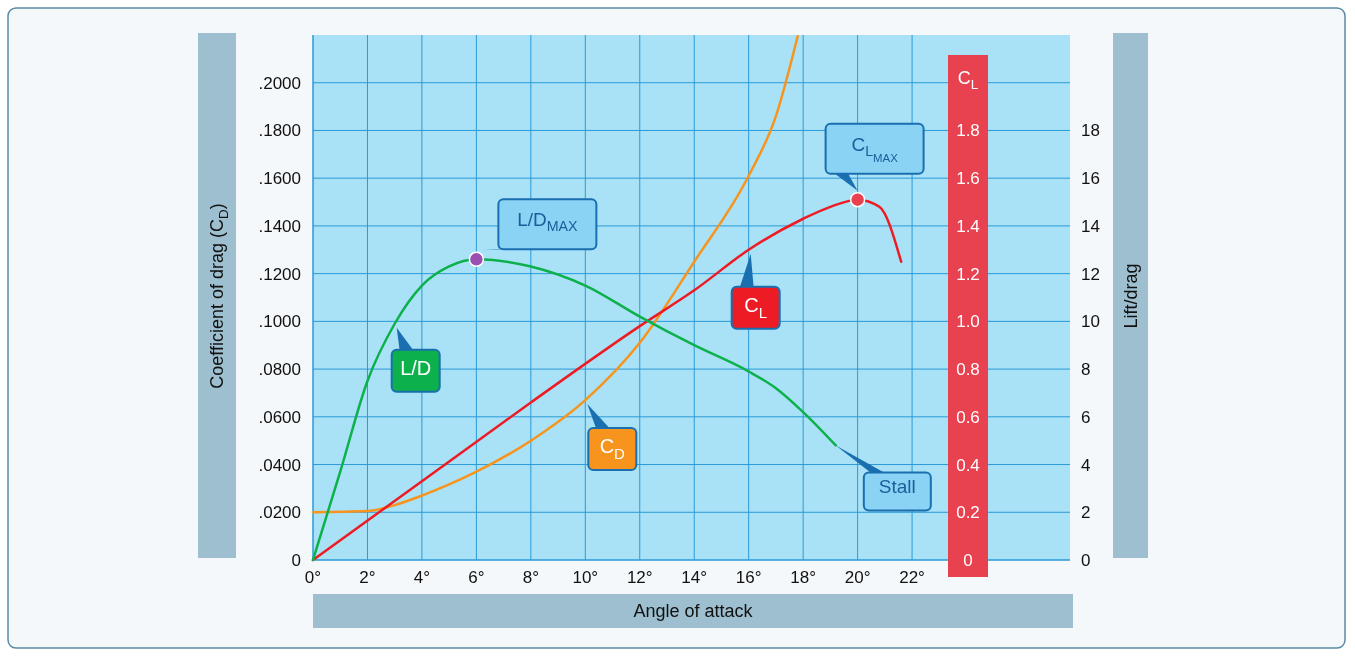 The height and width of the screenshot is (659, 1355). What do you see at coordinates (857, 577) in the screenshot?
I see `x-tick-label: 20°` at bounding box center [857, 577].